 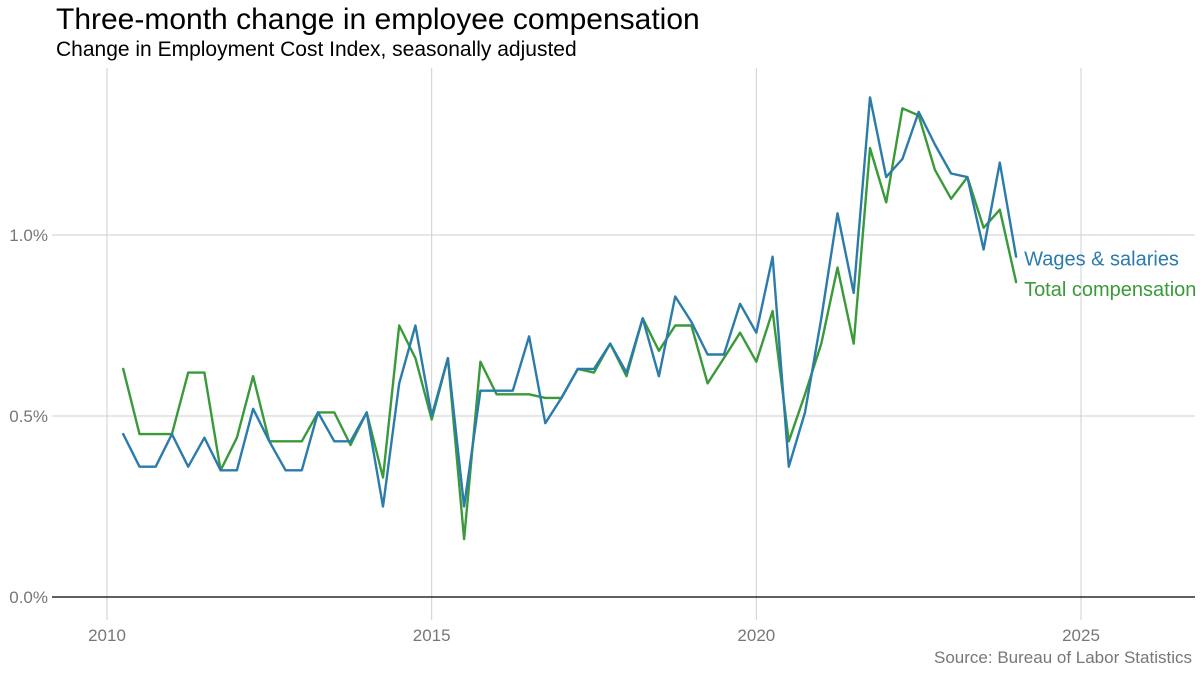 What do you see at coordinates (28, 416) in the screenshot?
I see `y-tick-label: 0.5%` at bounding box center [28, 416].